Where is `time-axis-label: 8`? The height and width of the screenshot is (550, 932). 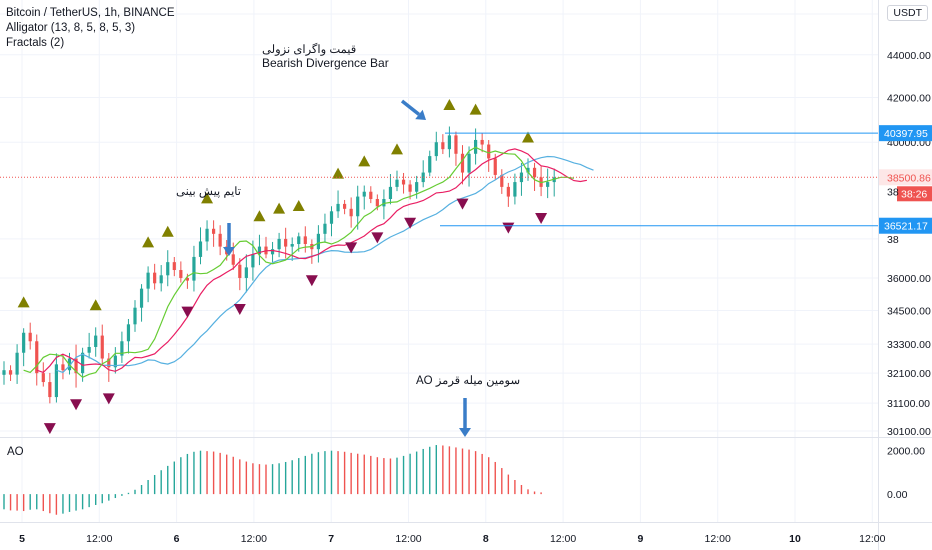
time-axis-label: 8 is located at coordinates (486, 539).